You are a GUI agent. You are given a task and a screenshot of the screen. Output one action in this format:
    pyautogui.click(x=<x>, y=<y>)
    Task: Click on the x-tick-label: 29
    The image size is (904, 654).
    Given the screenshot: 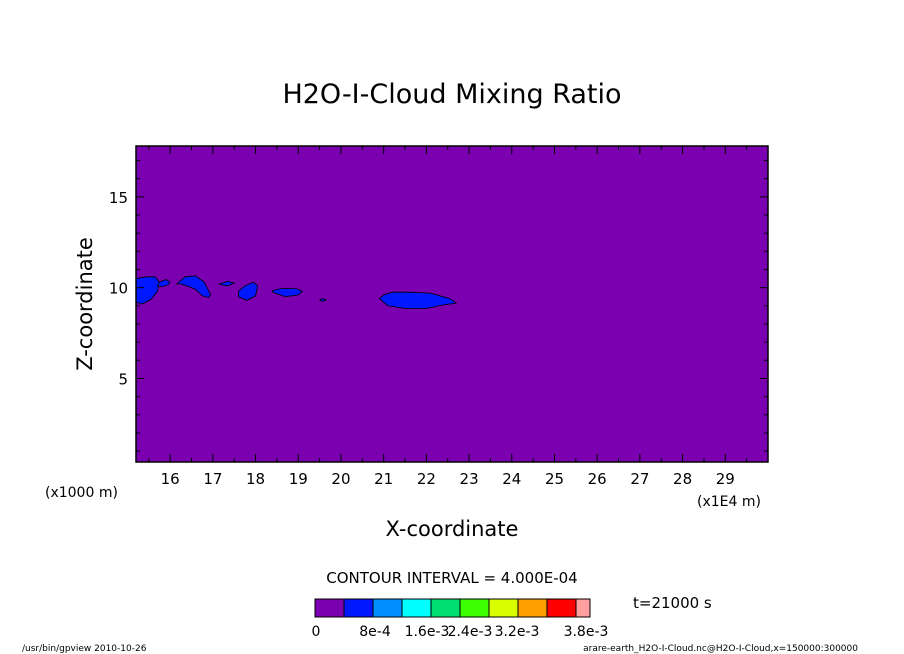 What is the action you would take?
    pyautogui.click(x=725, y=479)
    